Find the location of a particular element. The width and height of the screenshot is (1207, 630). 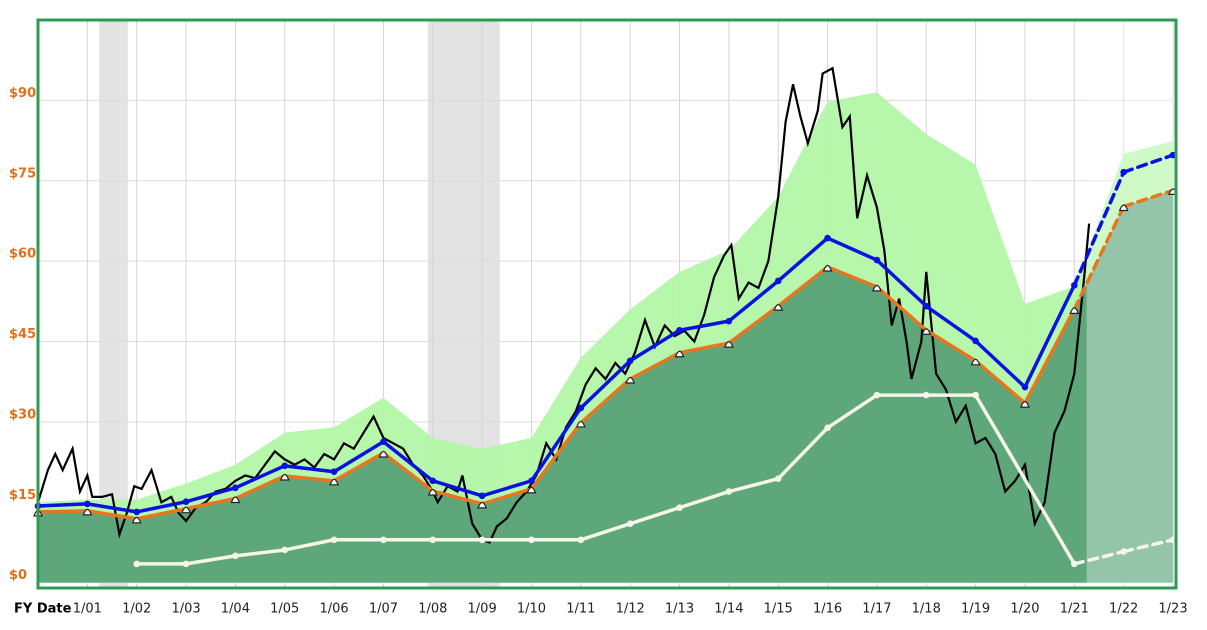

x-axis-label: FY Date is located at coordinates (43, 609).